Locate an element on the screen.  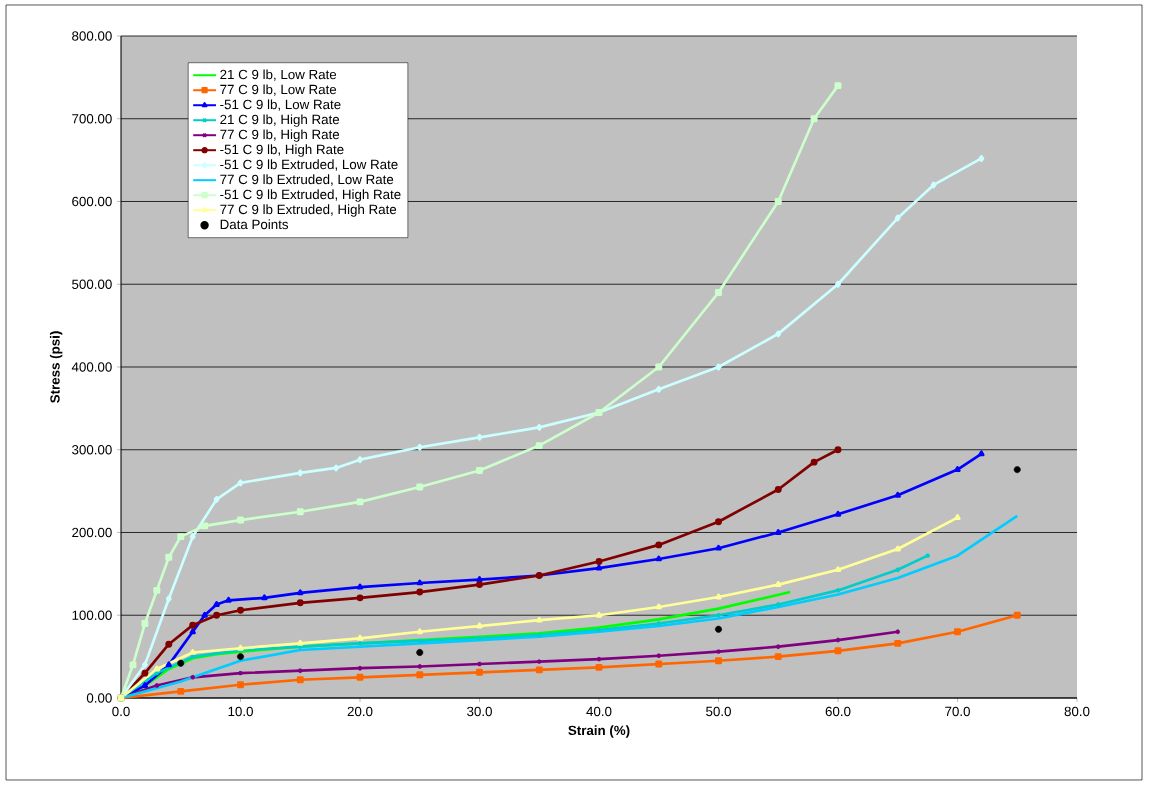
legend-label: 77 C 9 lb Extruded, Low Rate is located at coordinates (307, 180).